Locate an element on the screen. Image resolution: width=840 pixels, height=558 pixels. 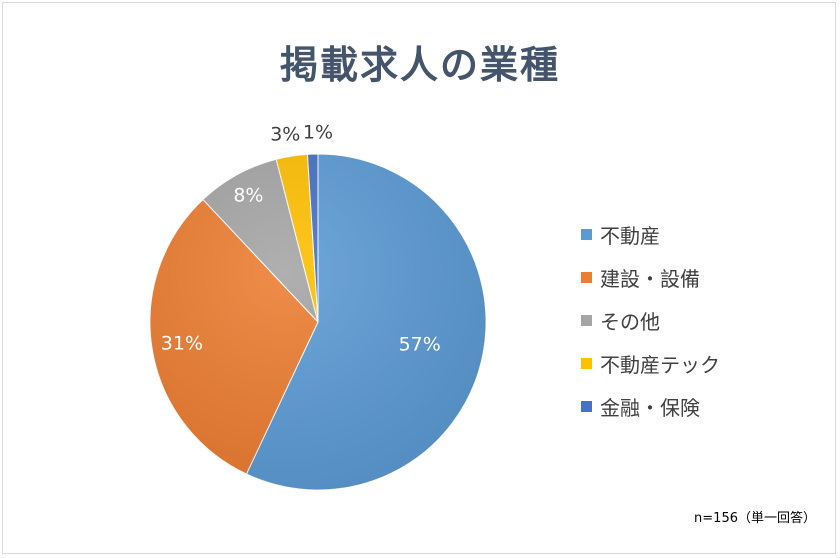
slice-value-label: 8% is located at coordinates (248, 195).